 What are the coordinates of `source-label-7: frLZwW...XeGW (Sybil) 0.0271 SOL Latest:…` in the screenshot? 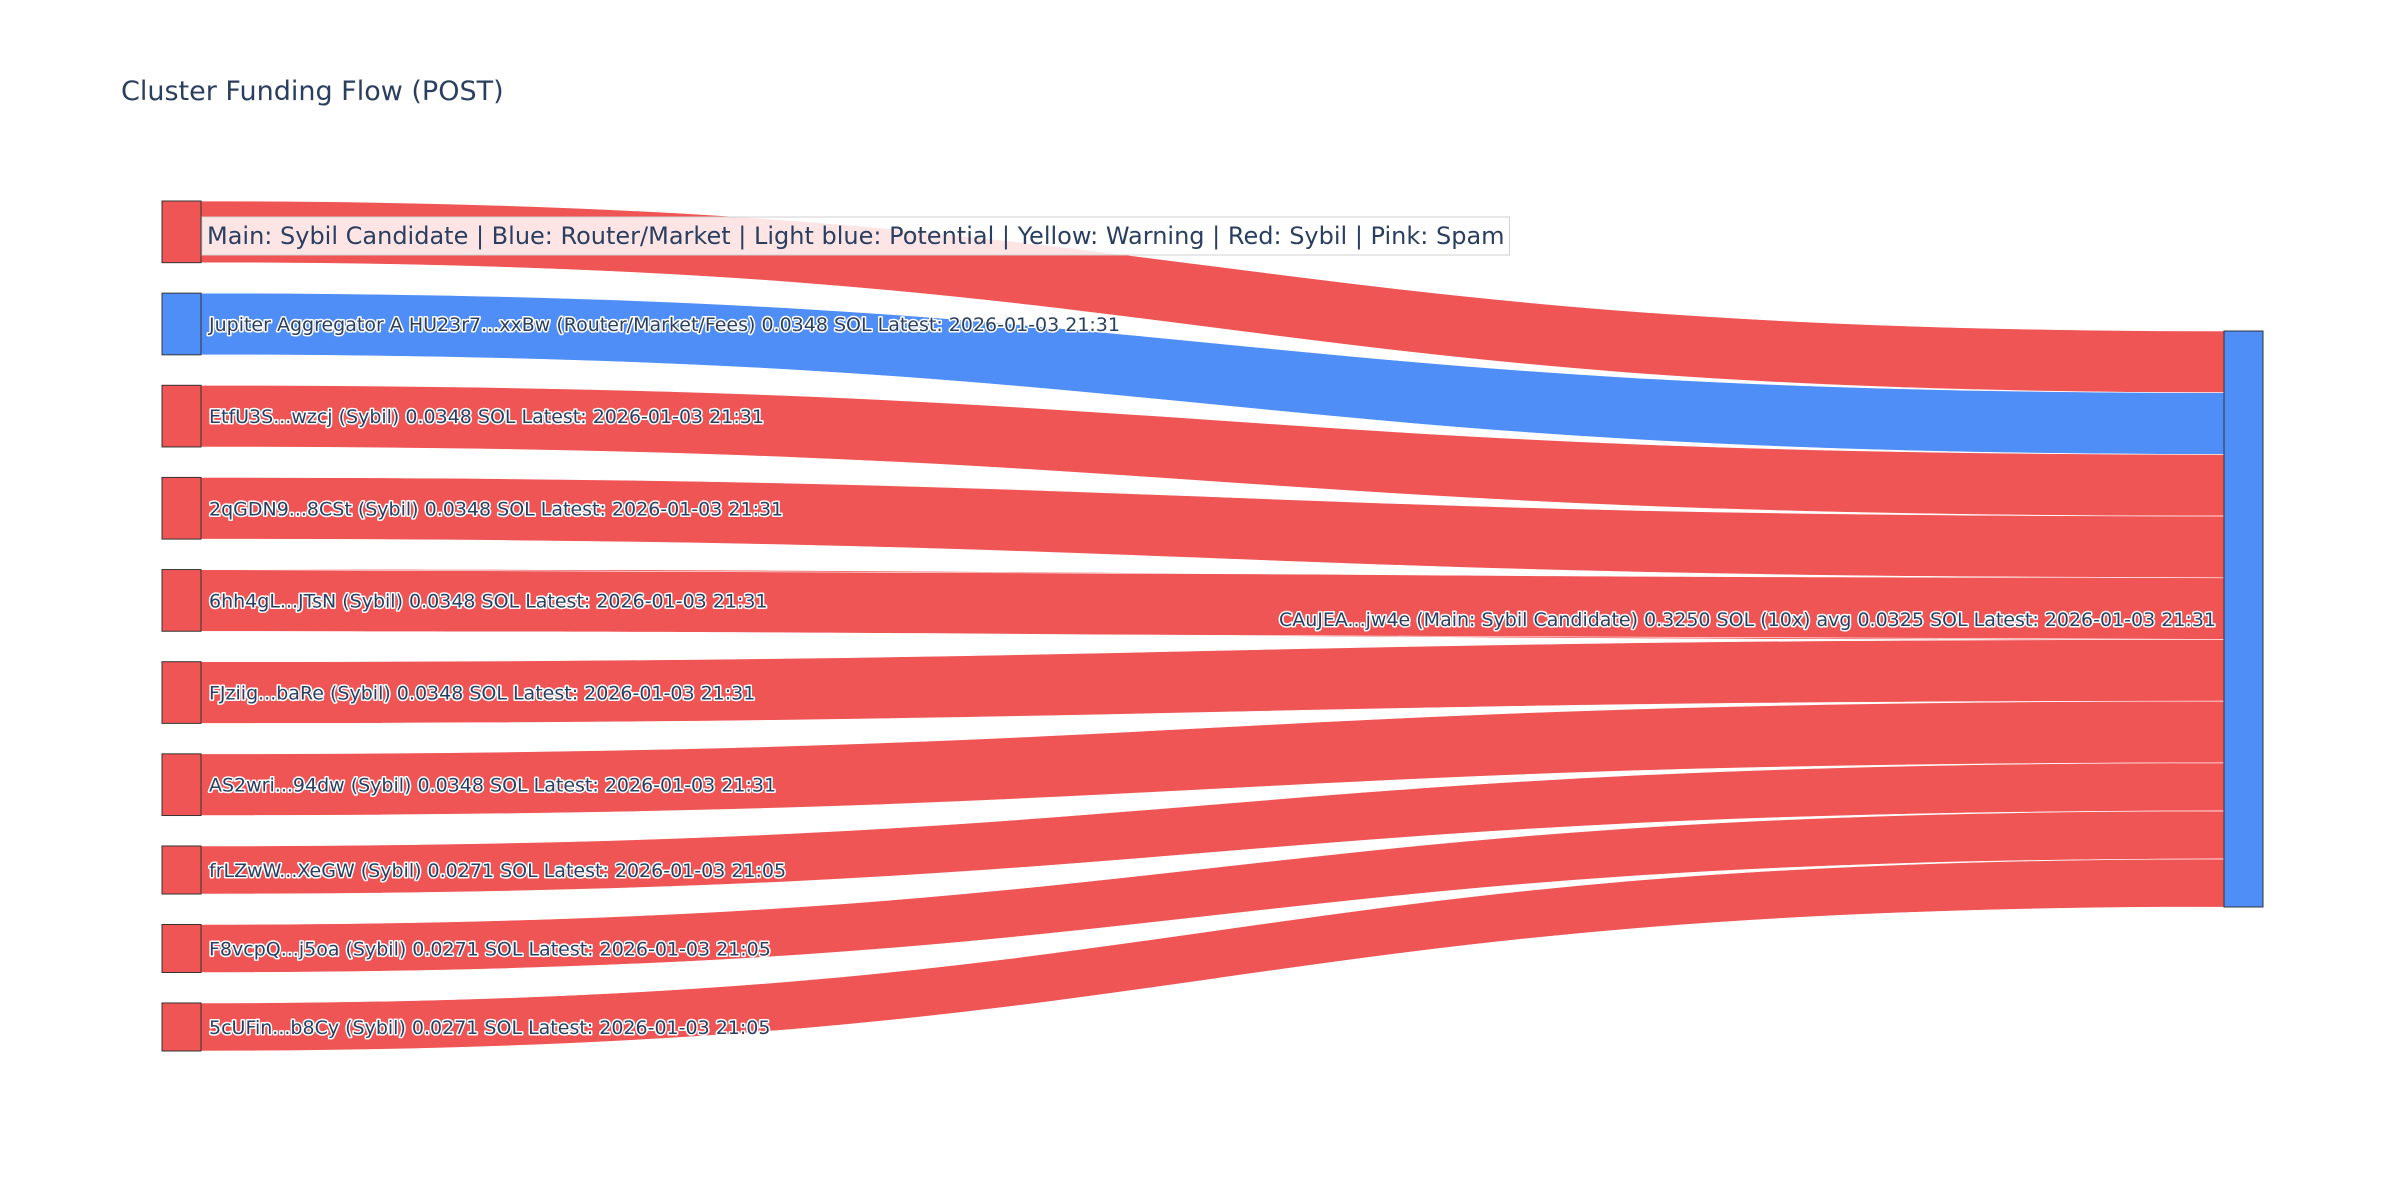 It's located at (497, 871).